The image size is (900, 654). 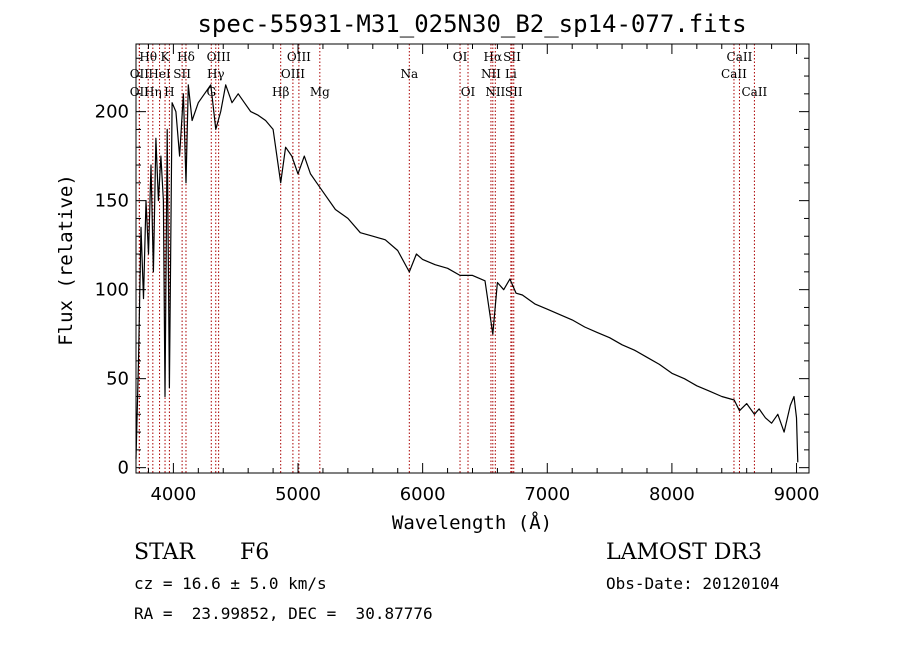 I want to click on line-marker-label-6: H, so click(x=169, y=92).